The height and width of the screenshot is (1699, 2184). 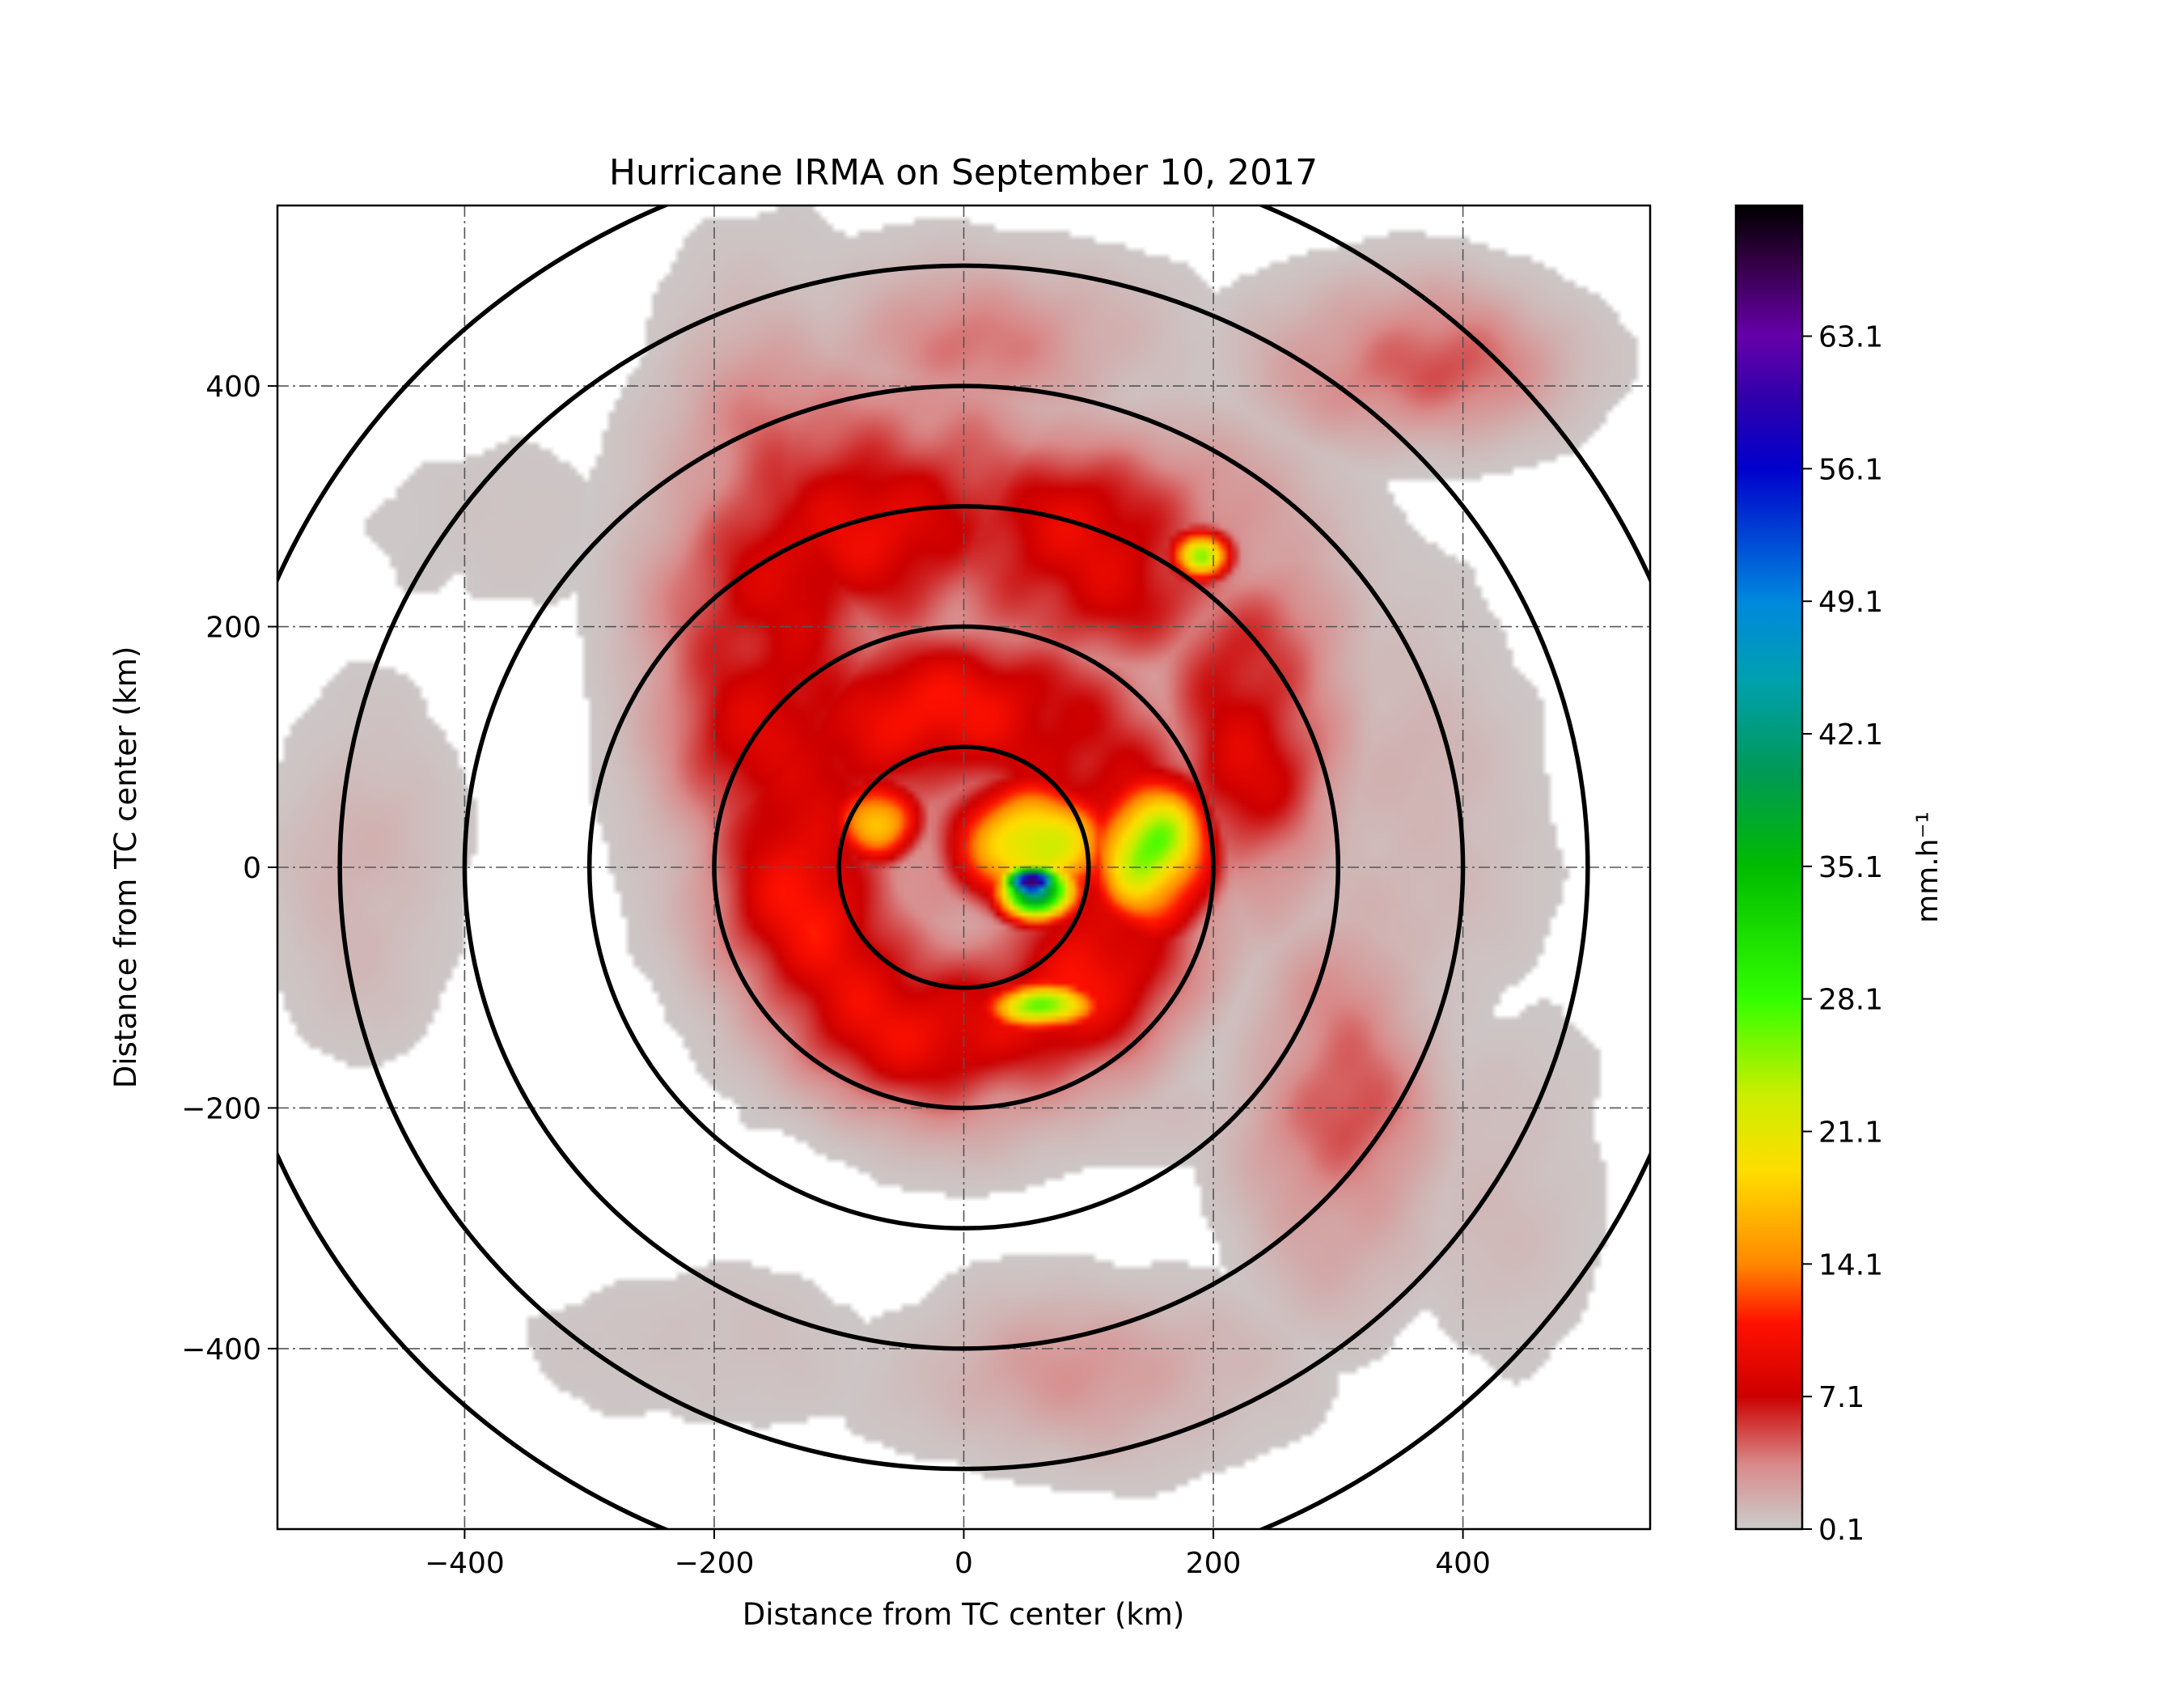 What do you see at coordinates (1842, 933) in the screenshot?
I see `colorbar-ticks: 0.1 7.1 14.1 21.1 28.1 35.1 42.1 49.1 56.1 63.1` at bounding box center [1842, 933].